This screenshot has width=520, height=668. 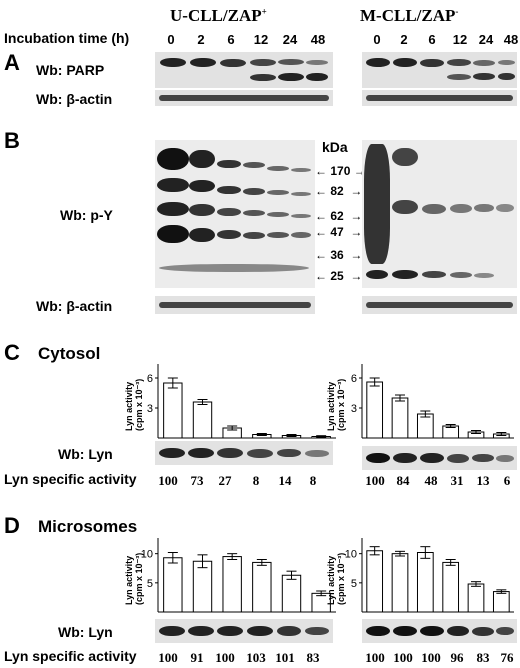 I want to click on time-label-right: 48, so click(x=511, y=39).